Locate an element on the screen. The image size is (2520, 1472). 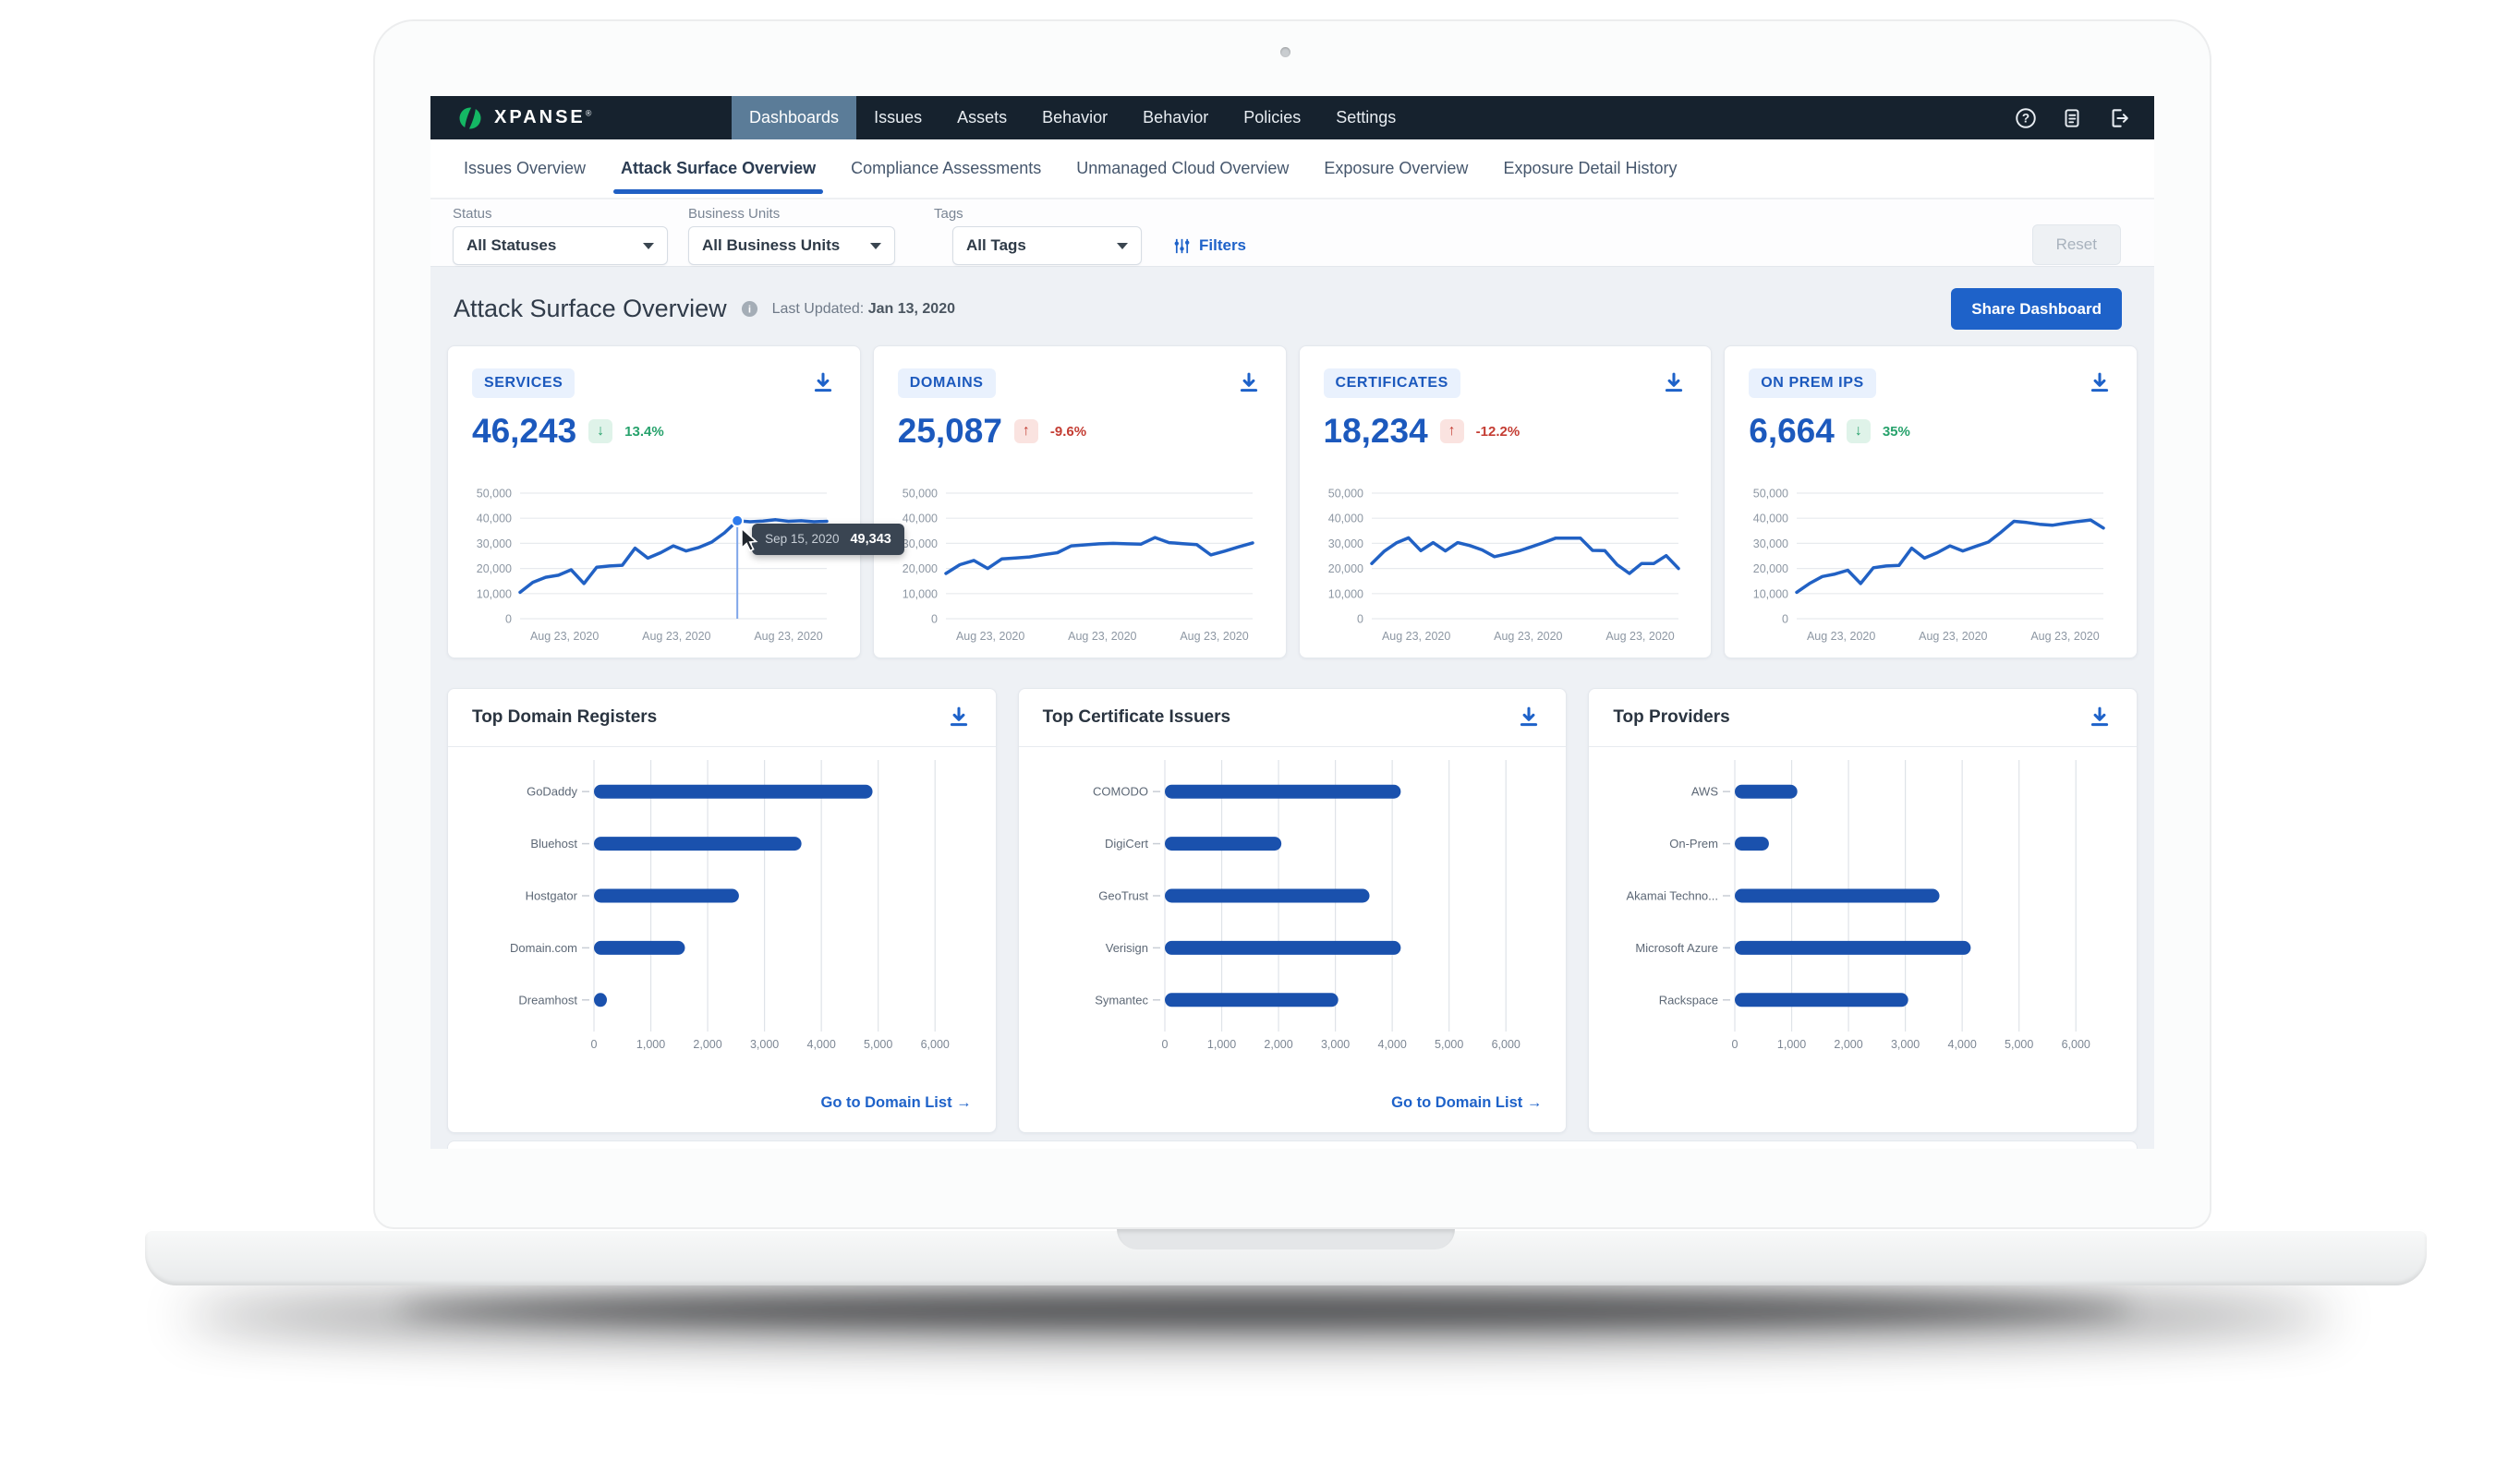
logout-icon is located at coordinates (2118, 118).